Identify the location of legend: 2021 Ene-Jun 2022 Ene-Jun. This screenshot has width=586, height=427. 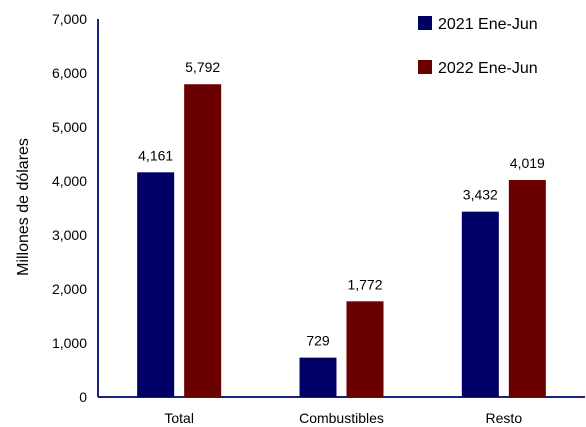
(478, 46).